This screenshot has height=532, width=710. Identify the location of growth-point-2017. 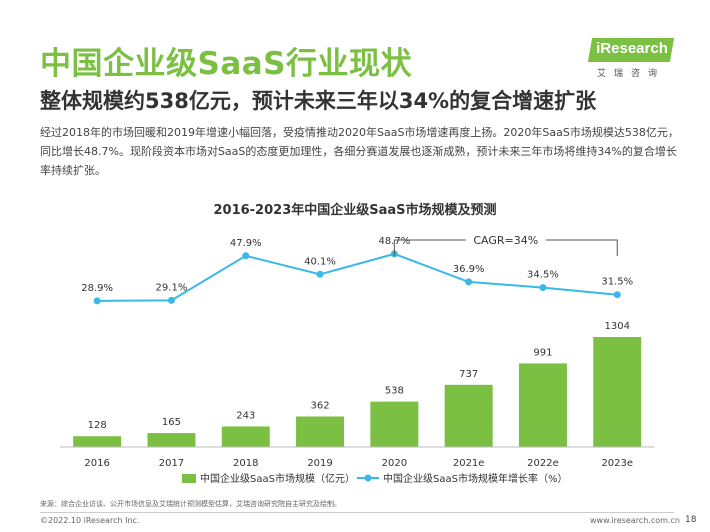
(171, 300).